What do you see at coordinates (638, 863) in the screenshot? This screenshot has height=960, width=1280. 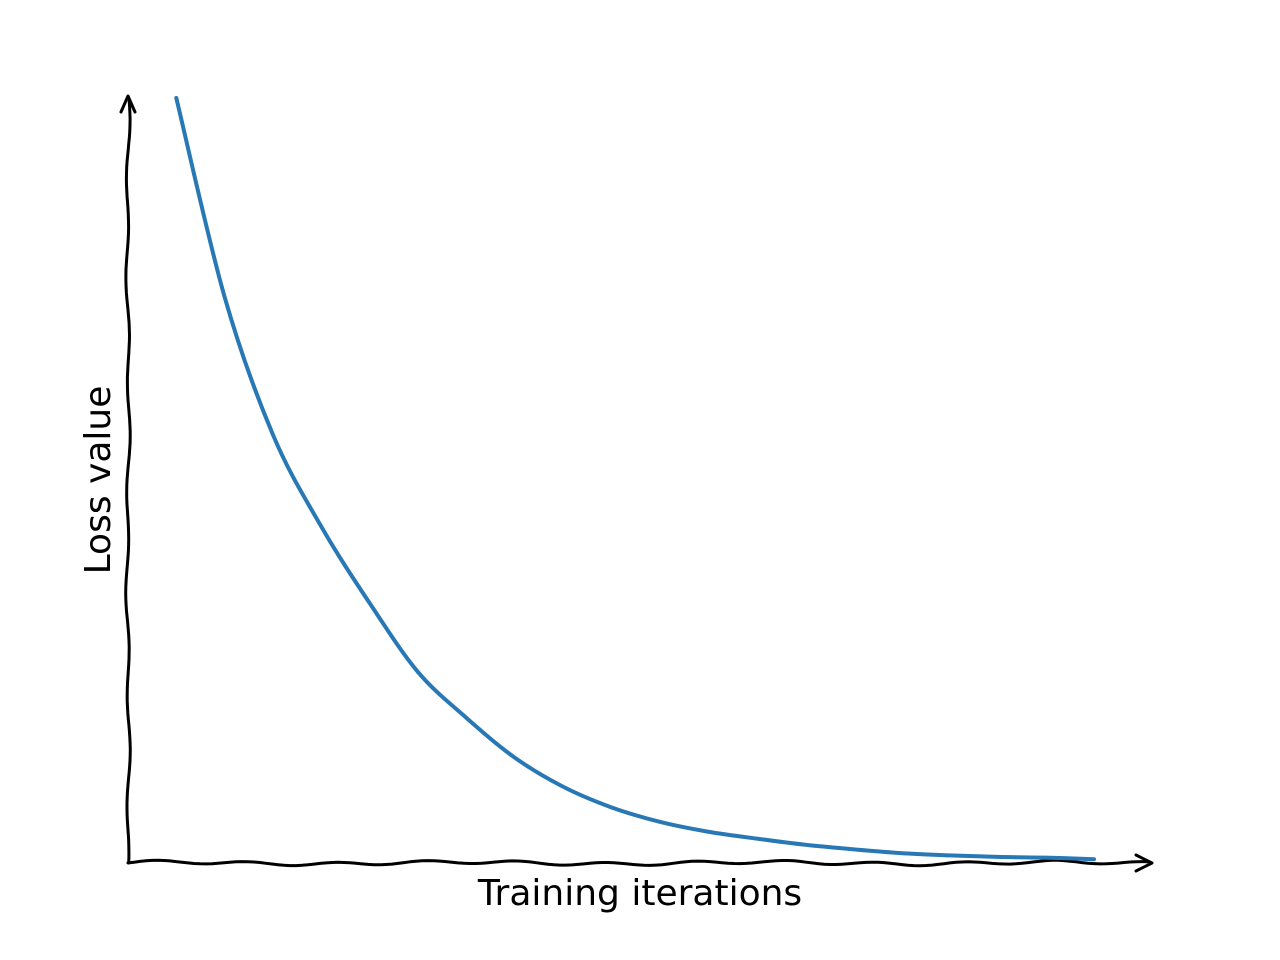 I see `x-axis-line` at bounding box center [638, 863].